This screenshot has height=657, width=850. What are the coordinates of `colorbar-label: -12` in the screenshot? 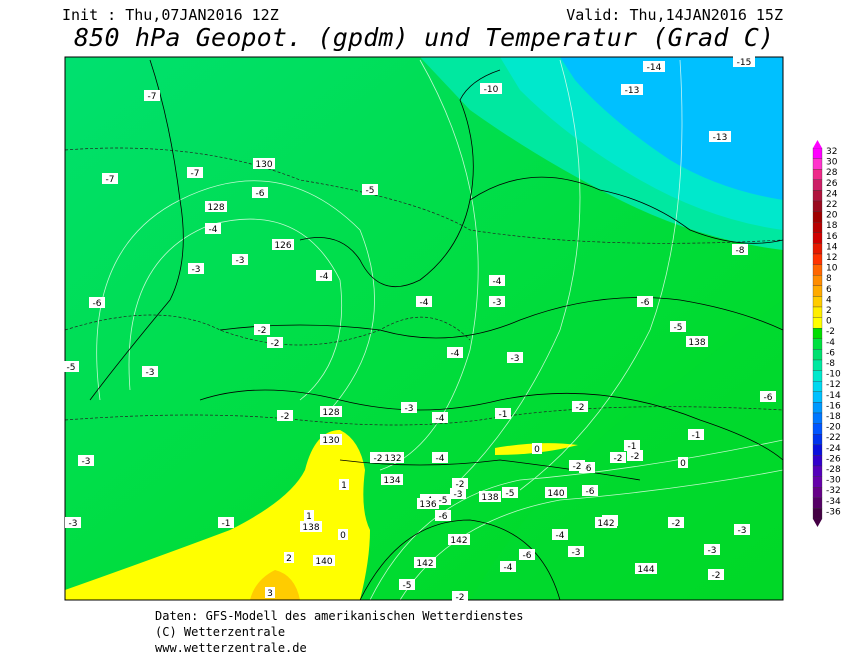 It's located at (833, 385).